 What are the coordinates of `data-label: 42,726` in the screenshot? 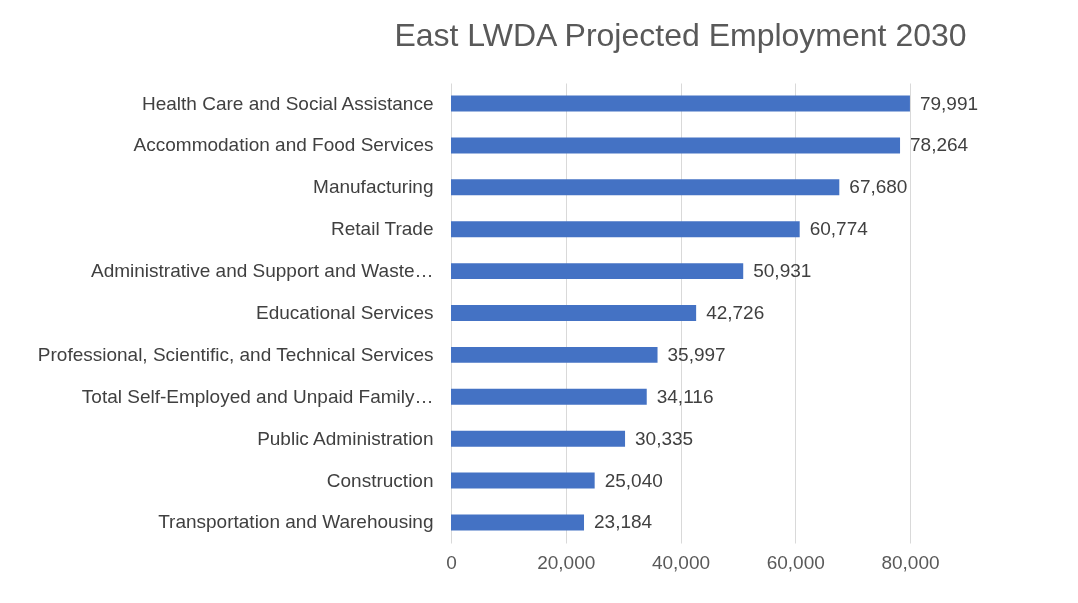 It's located at (735, 312).